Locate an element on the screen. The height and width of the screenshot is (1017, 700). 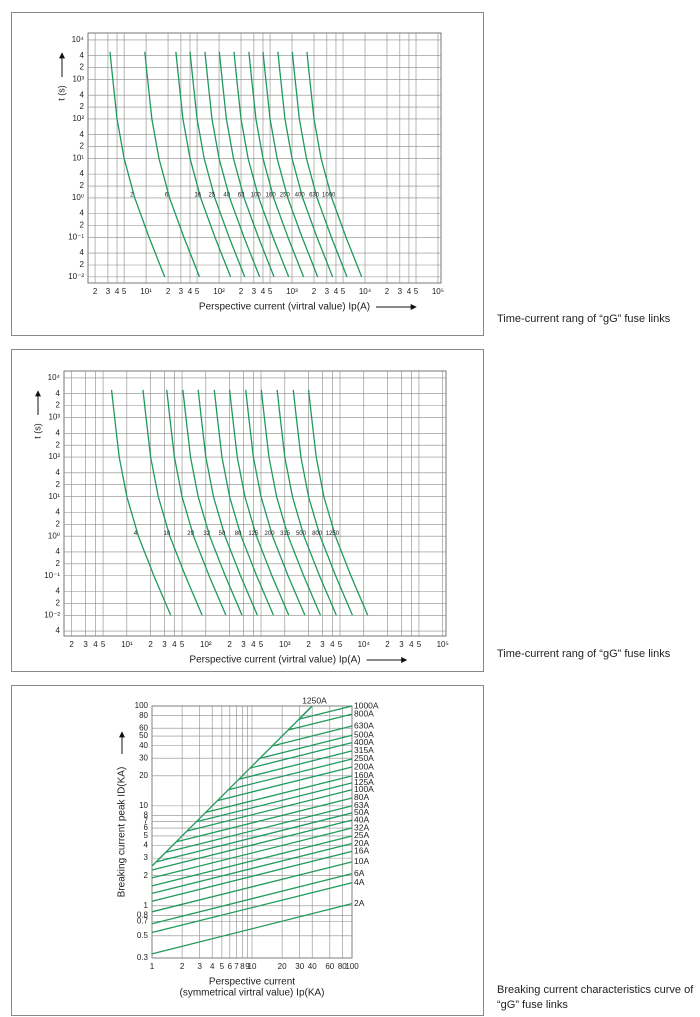
curve-label: 32A is located at coordinates (361, 827).